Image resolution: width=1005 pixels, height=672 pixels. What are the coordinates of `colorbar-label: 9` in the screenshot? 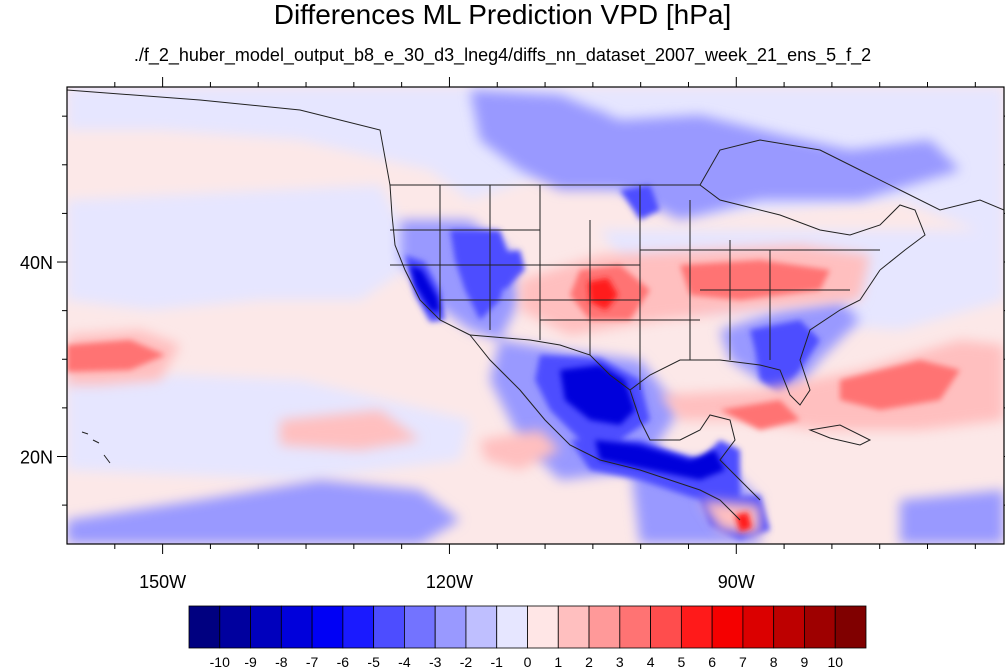 It's located at (805, 662).